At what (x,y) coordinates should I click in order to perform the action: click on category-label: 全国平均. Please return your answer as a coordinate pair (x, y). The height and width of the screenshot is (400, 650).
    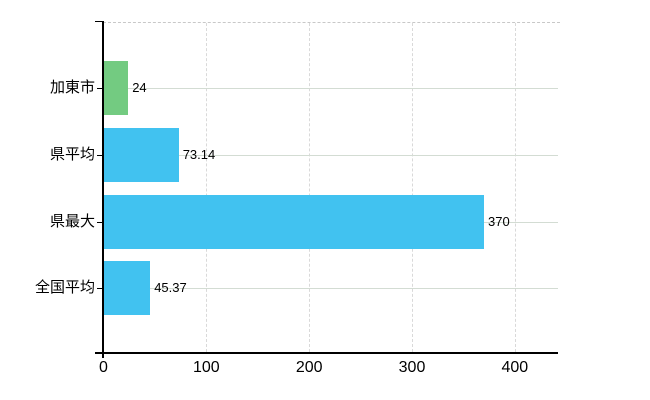
    Looking at the image, I should click on (64, 287).